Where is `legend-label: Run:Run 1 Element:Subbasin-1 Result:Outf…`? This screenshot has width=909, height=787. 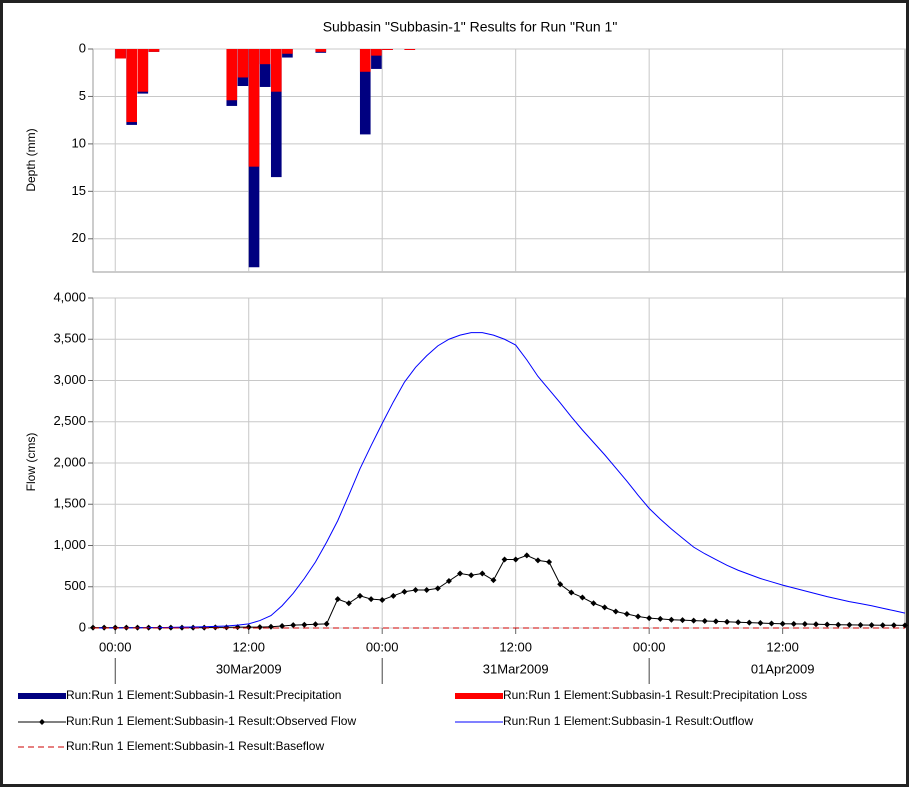
legend-label: Run:Run 1 Element:Subbasin-1 Result:Outf… is located at coordinates (628, 721).